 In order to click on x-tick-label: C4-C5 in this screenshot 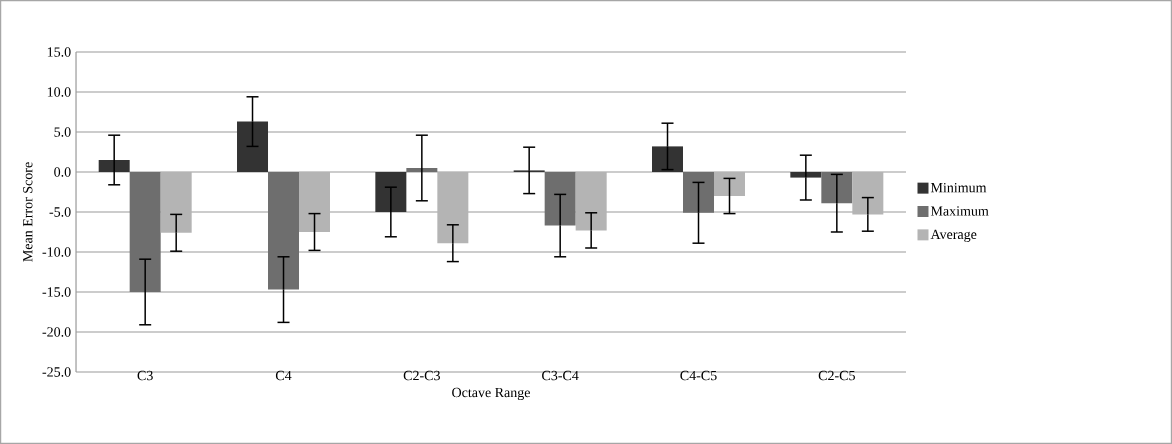, I will do `click(698, 375)`.